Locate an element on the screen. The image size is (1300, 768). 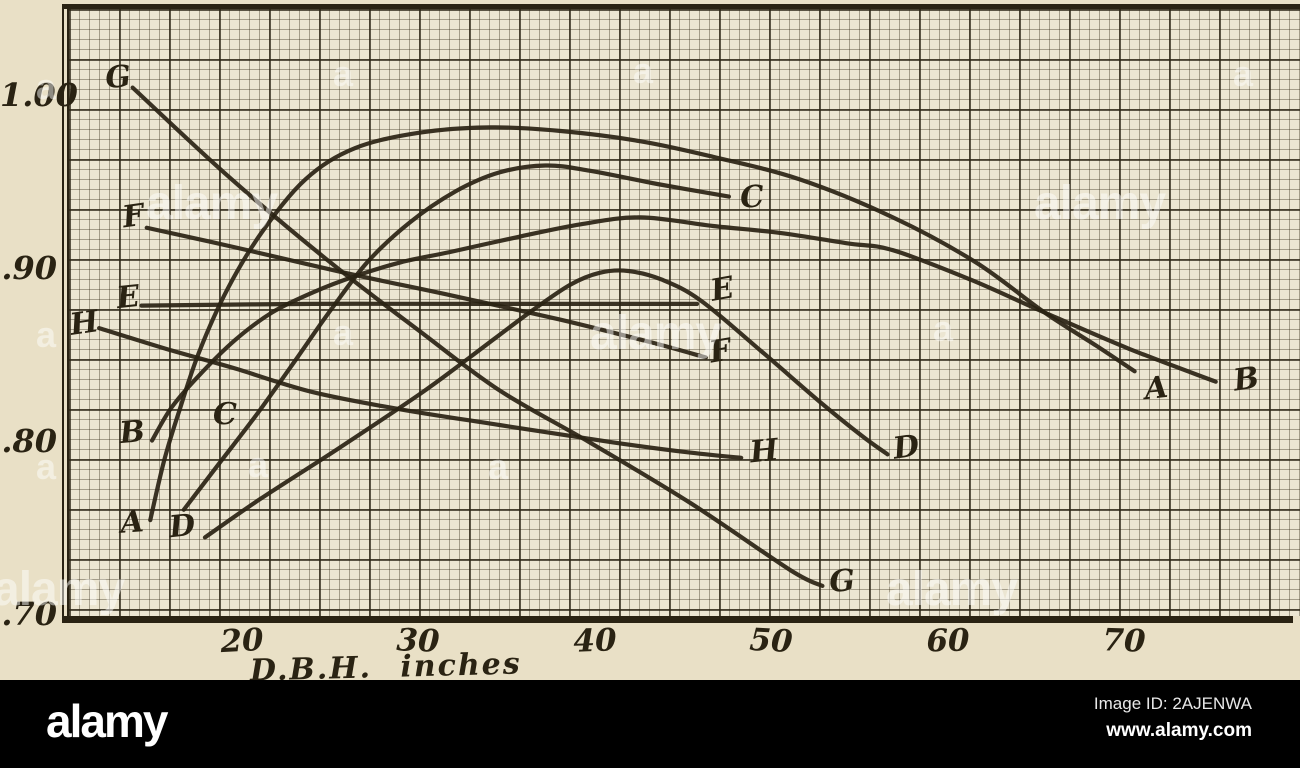
y-tick-label: .80 is located at coordinates (29, 441).